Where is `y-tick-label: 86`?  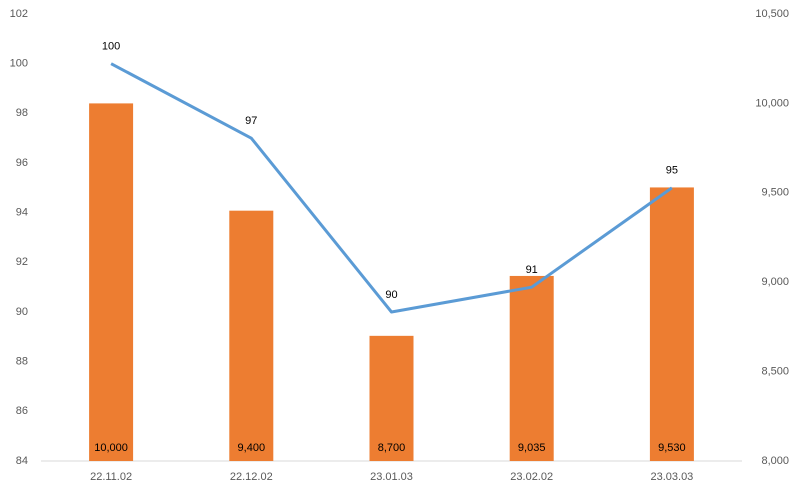 y-tick-label: 86 is located at coordinates (22, 411).